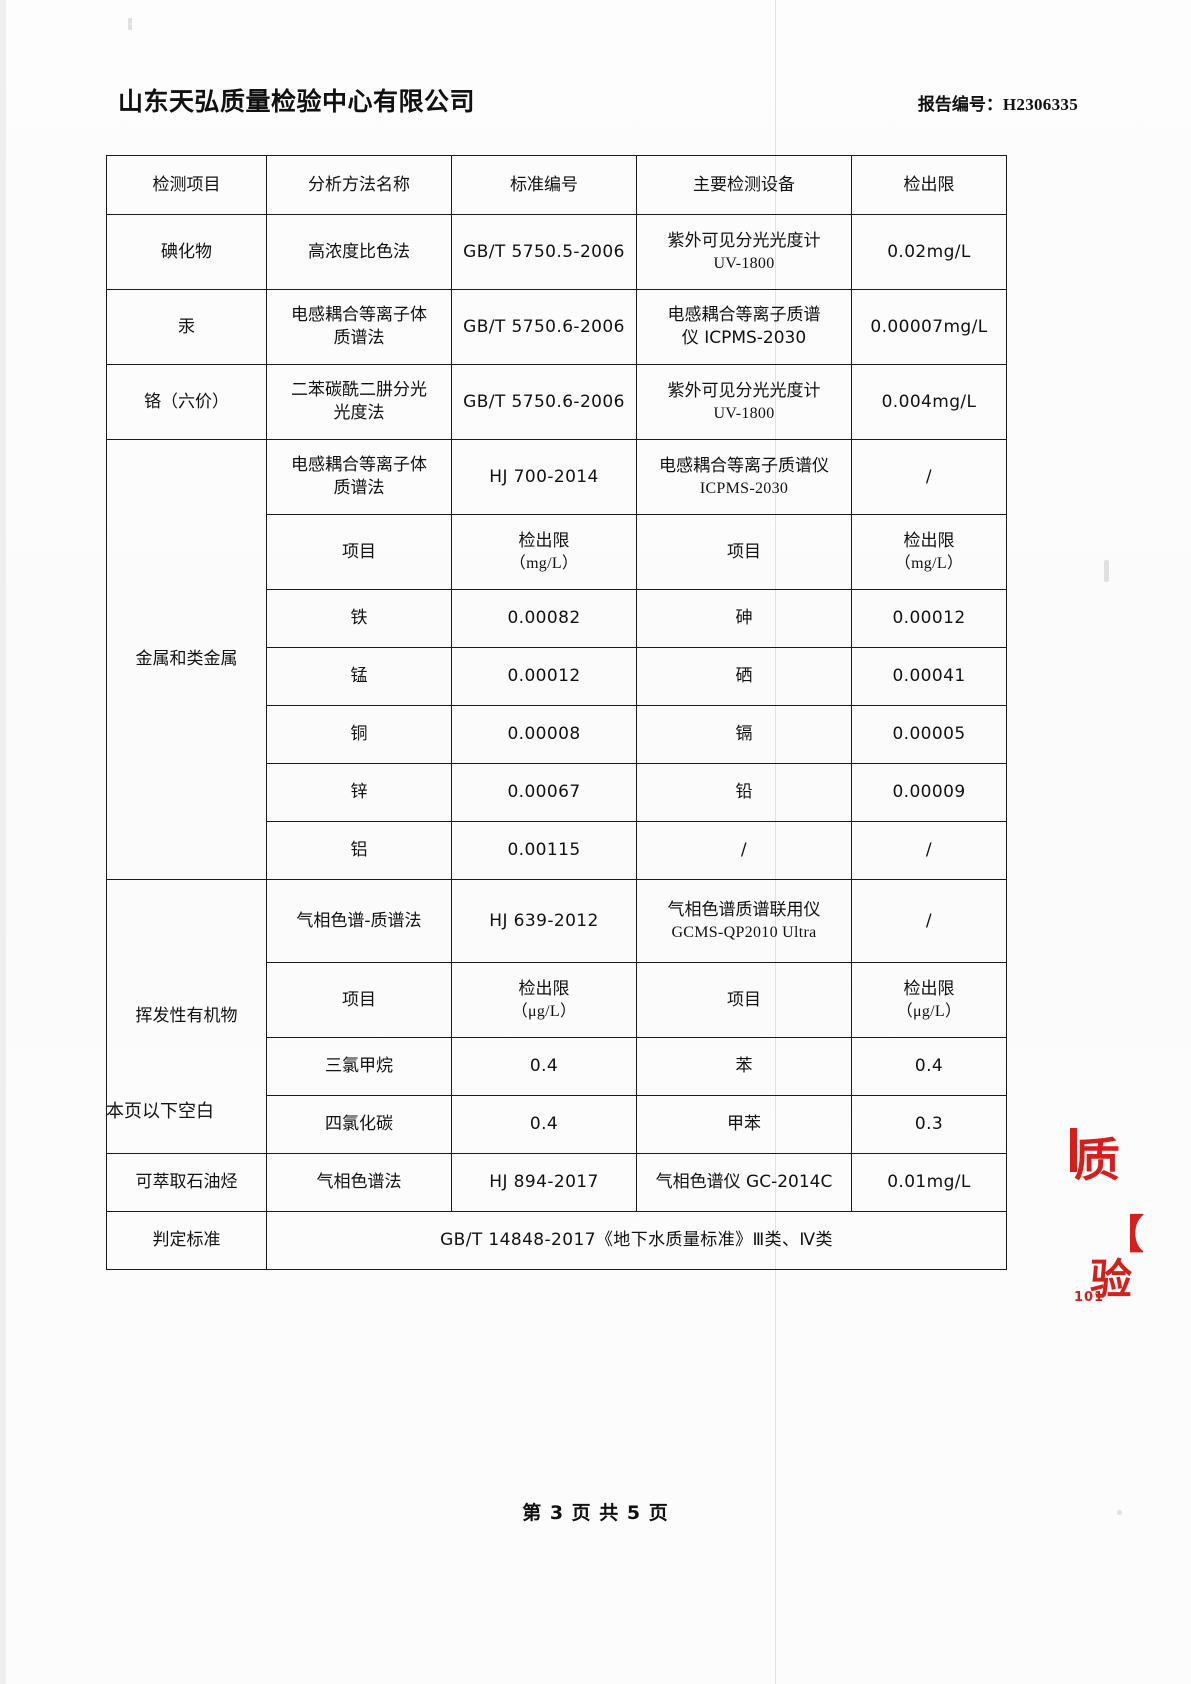  What do you see at coordinates (359, 327) in the screenshot?
I see `cell-method: 电感耦合等离子体 质谱法` at bounding box center [359, 327].